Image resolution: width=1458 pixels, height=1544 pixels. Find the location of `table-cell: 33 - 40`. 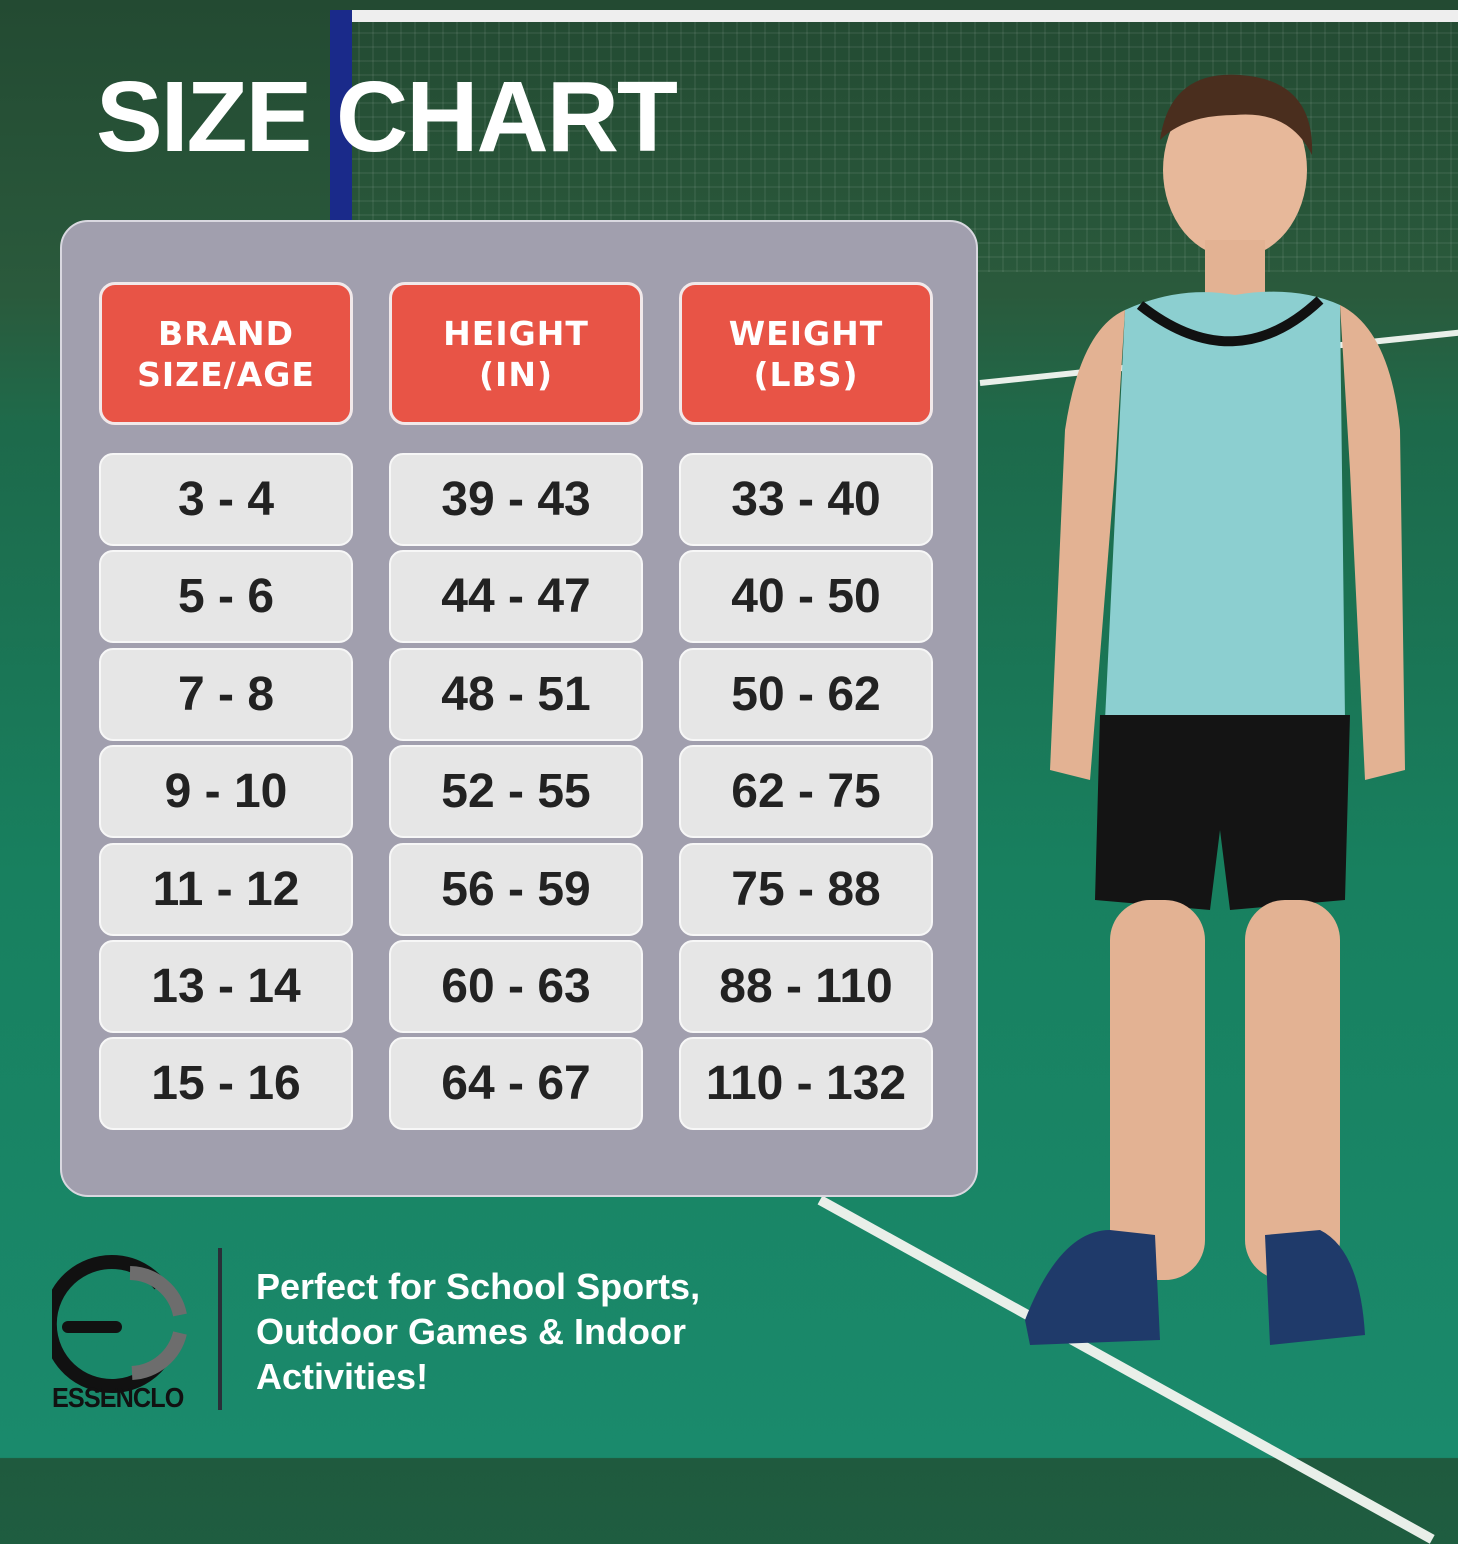

table-cell: 33 - 40 is located at coordinates (806, 499).